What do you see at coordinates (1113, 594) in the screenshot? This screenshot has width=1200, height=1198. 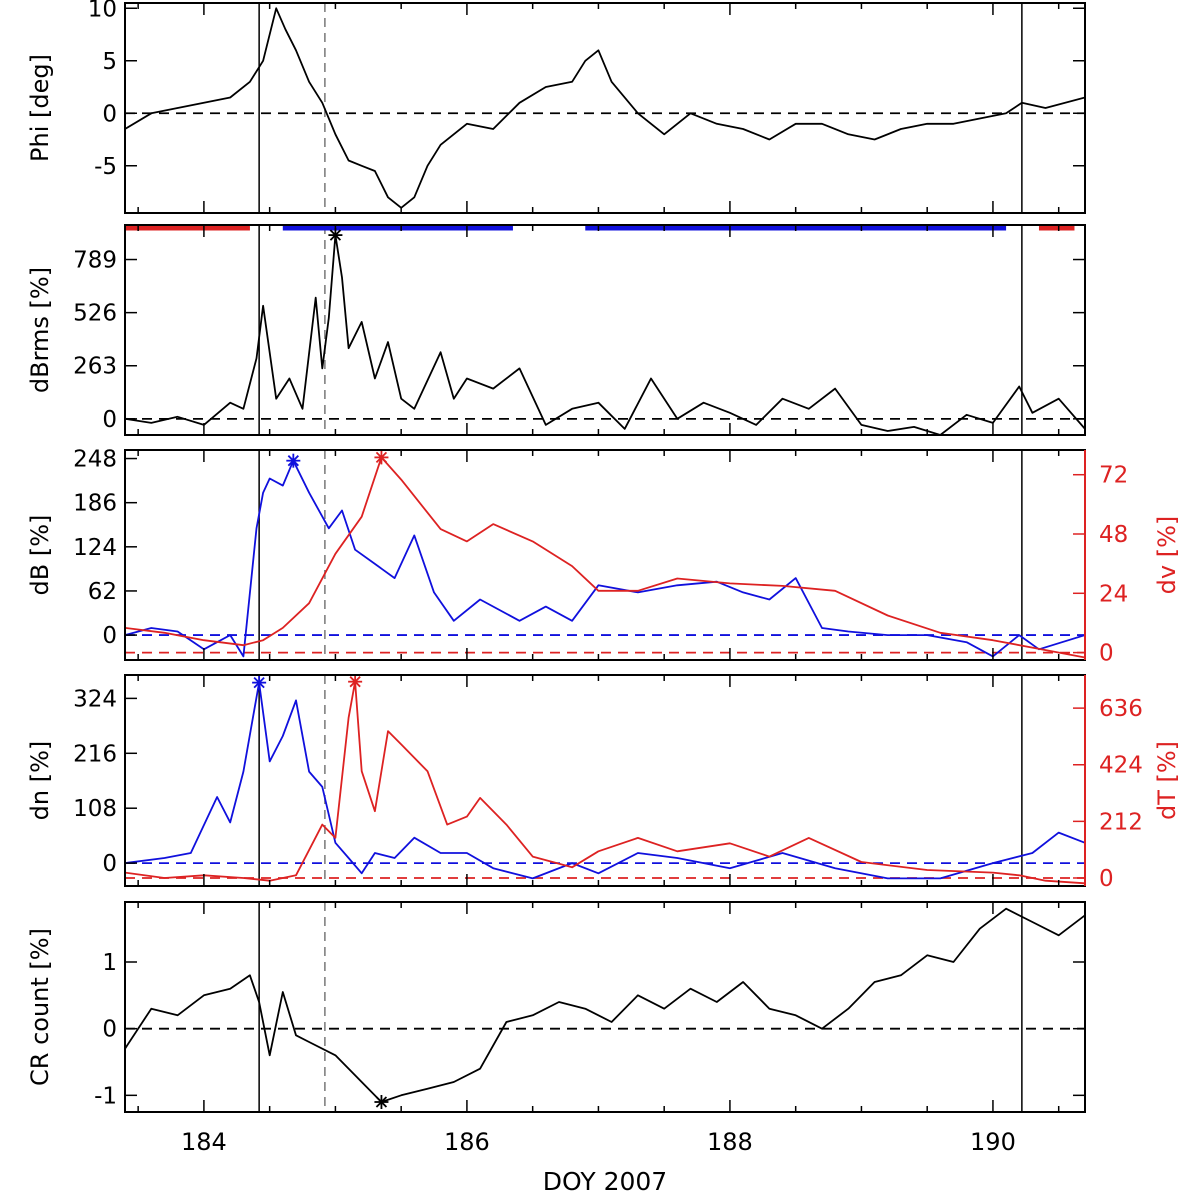 I see `y-right-tick-label: 24` at bounding box center [1113, 594].